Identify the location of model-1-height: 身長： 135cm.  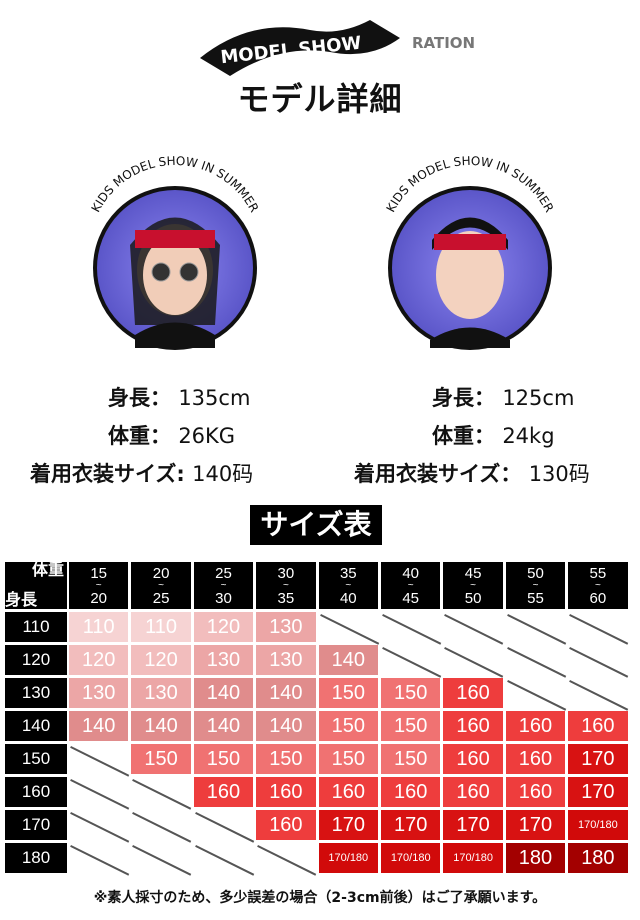
(179, 398).